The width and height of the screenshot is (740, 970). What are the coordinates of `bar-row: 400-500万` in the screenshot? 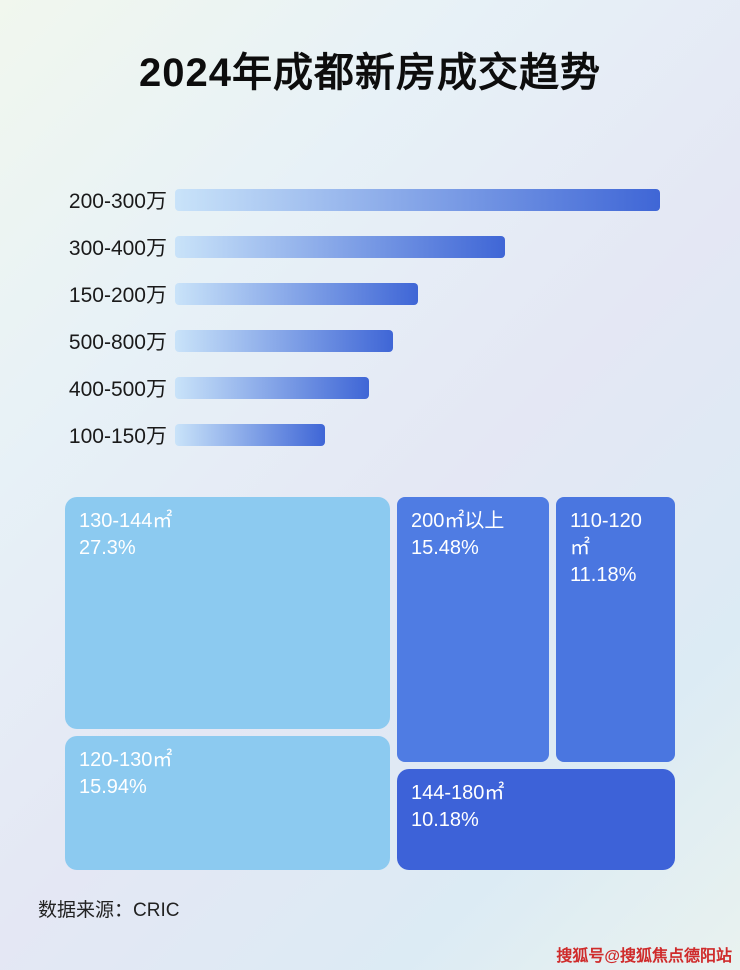 It's located at (397, 387).